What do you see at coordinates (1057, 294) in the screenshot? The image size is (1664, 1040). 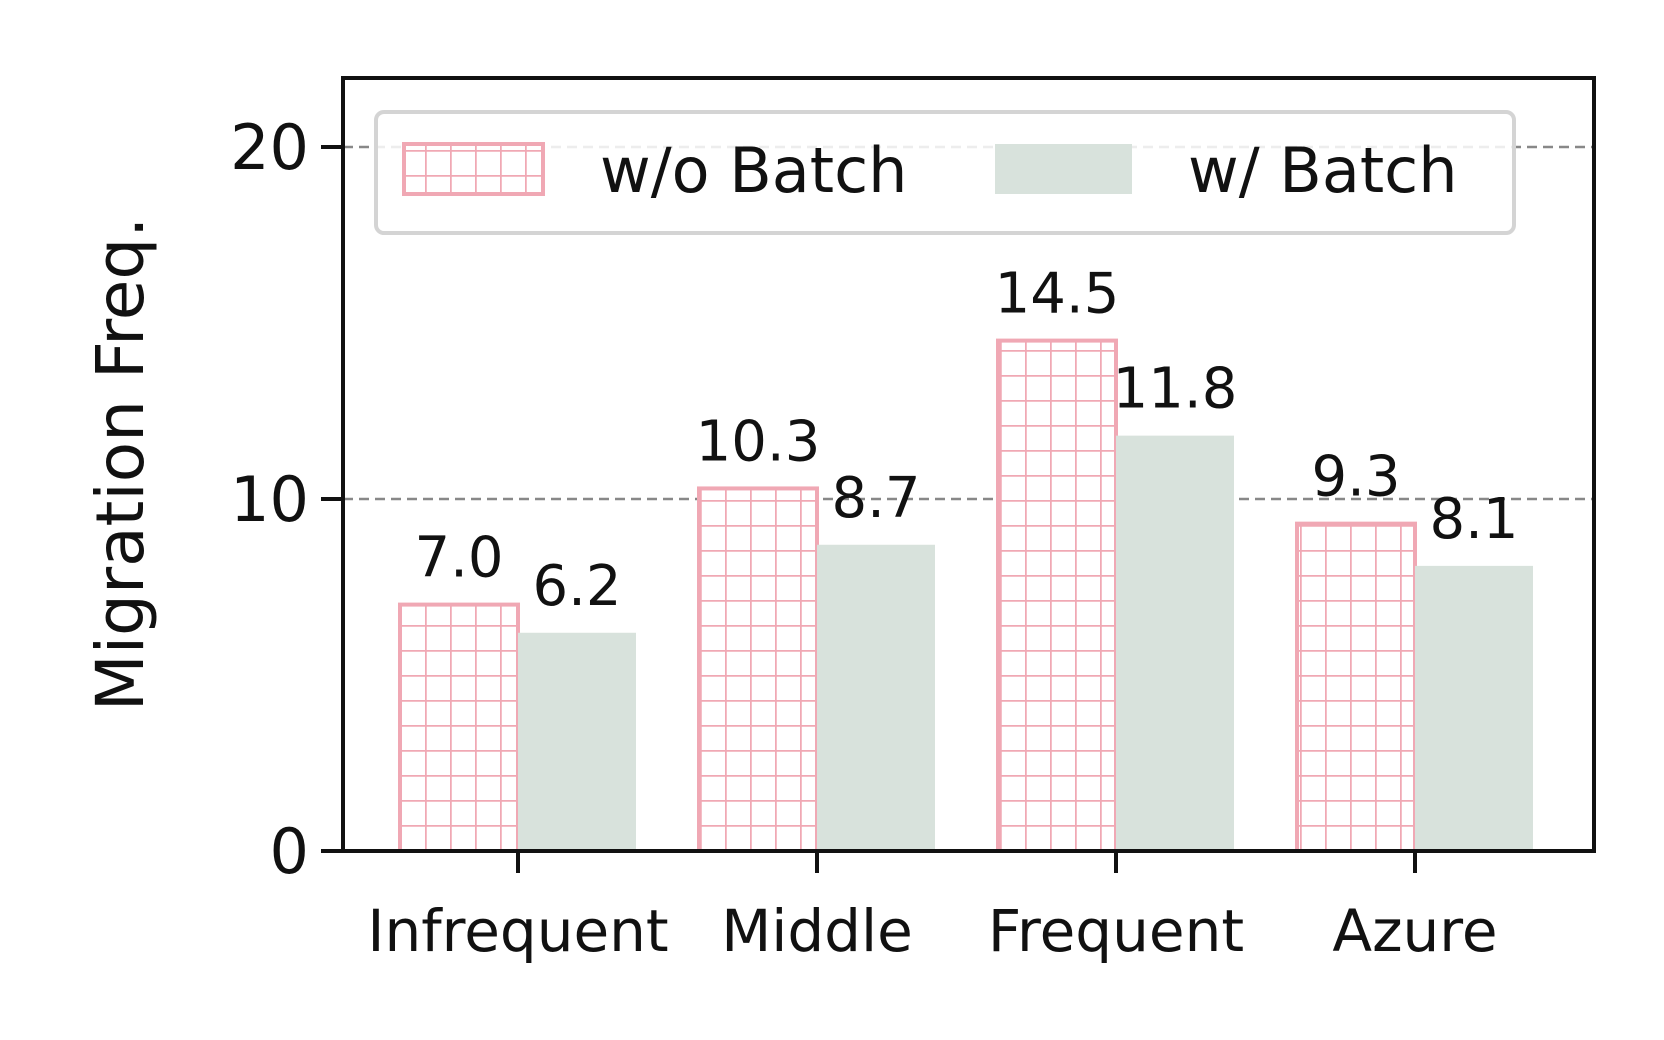 I see `data-label-without-batch: 14.5` at bounding box center [1057, 294].